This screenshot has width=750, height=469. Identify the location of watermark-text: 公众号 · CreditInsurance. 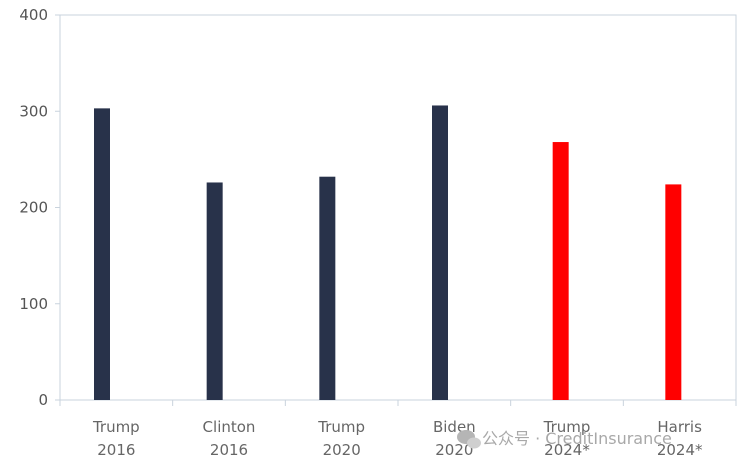
(577, 438).